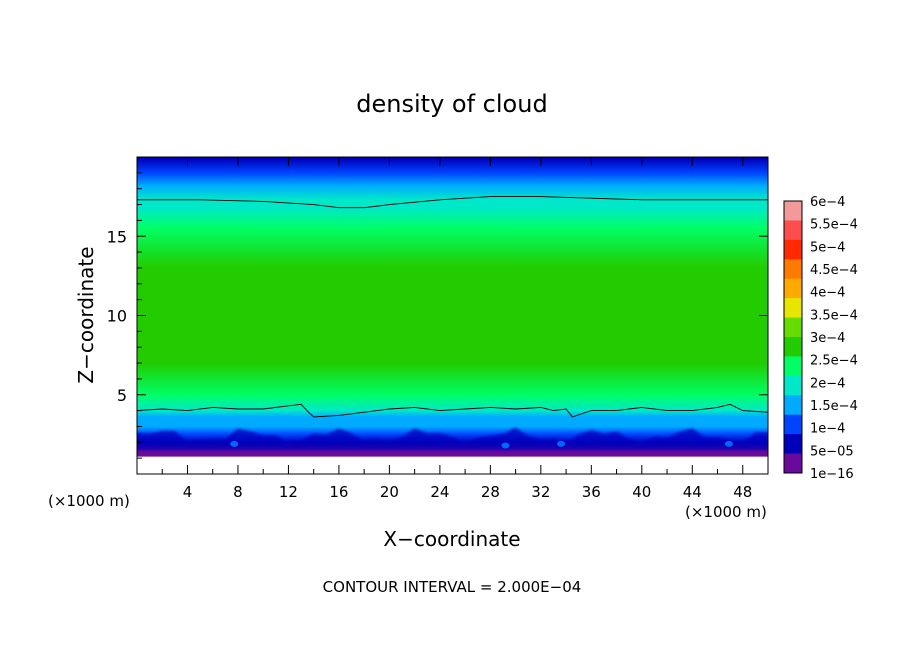 This screenshot has width=904, height=654. What do you see at coordinates (452, 451) in the screenshot?
I see `base-band` at bounding box center [452, 451].